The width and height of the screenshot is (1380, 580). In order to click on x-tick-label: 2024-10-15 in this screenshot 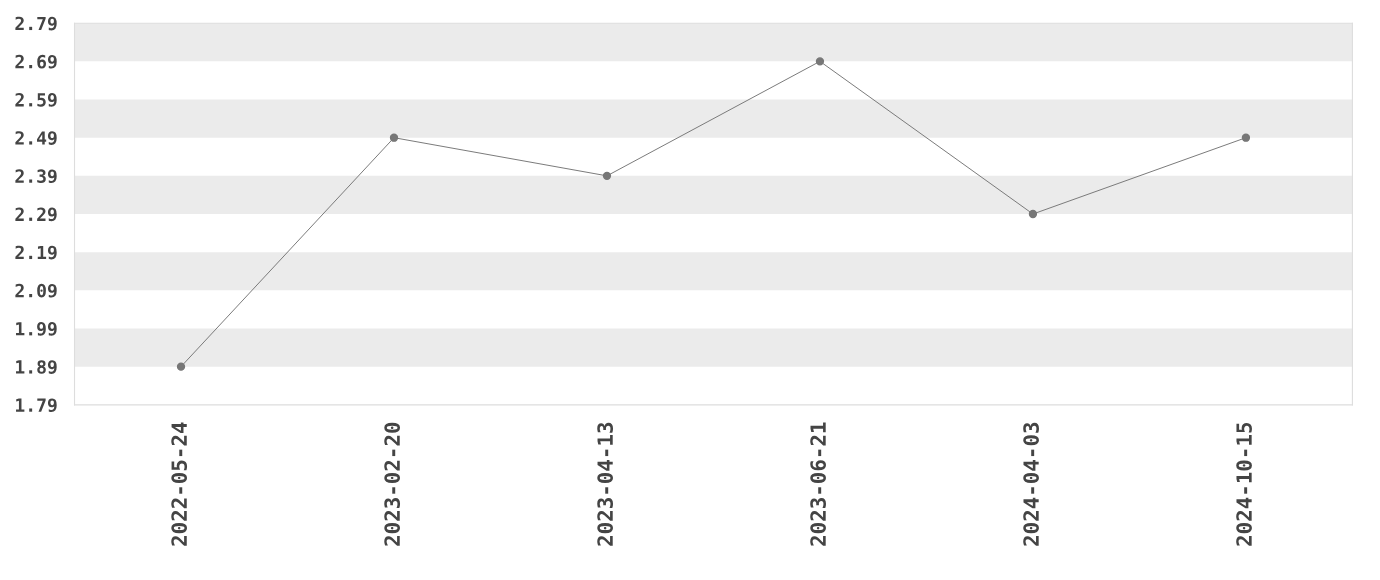, I will do `click(1244, 484)`.